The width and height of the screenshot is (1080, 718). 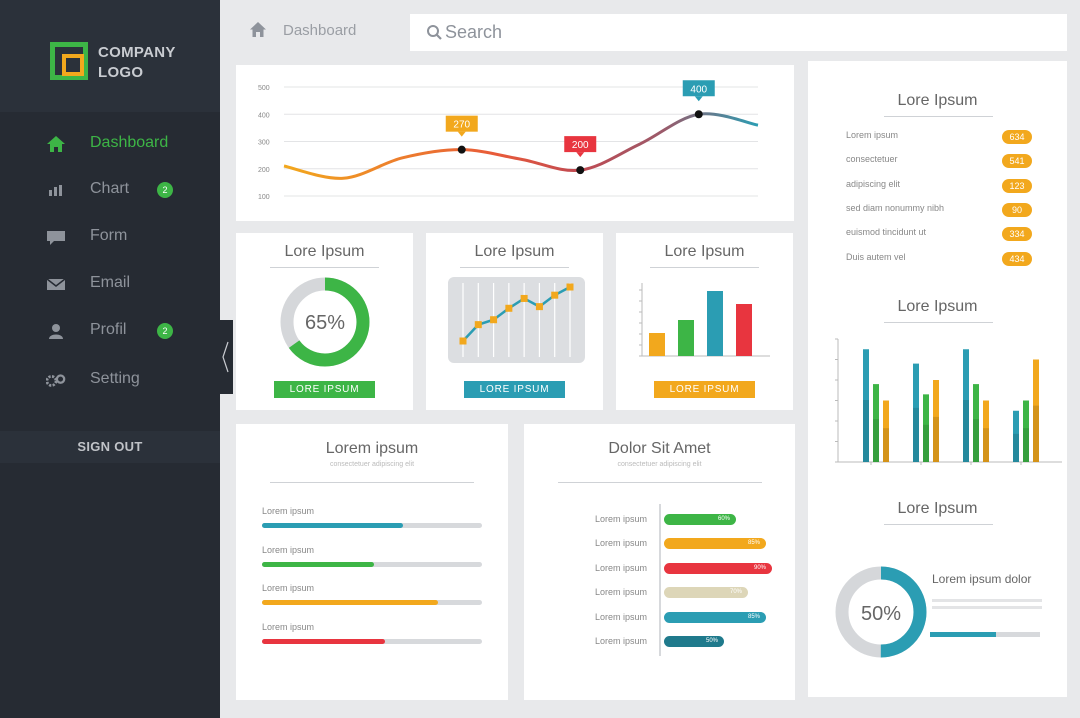 What do you see at coordinates (580, 145) in the screenshot?
I see `annotation-label: 200` at bounding box center [580, 145].